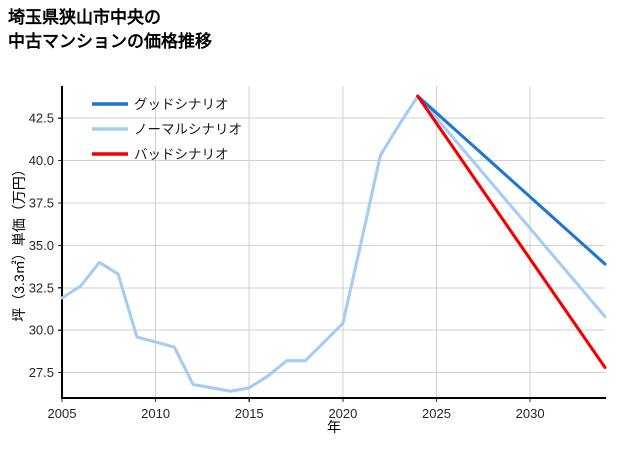 The height and width of the screenshot is (465, 621). Describe the element at coordinates (155, 413) in the screenshot. I see `x-tick-label: 2010` at that location.